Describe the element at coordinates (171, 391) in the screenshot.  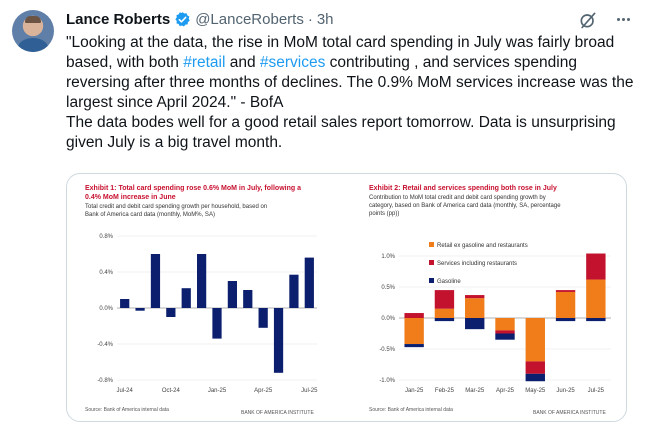
I see `ex1-x-tick-label: Oct-24` at that location.